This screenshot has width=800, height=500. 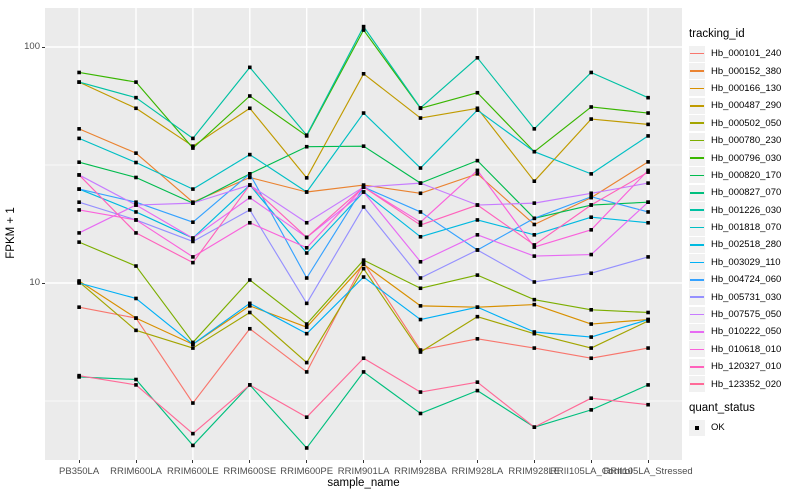 I want to click on legend-item-label: Hb_120327_010, so click(x=746, y=367).